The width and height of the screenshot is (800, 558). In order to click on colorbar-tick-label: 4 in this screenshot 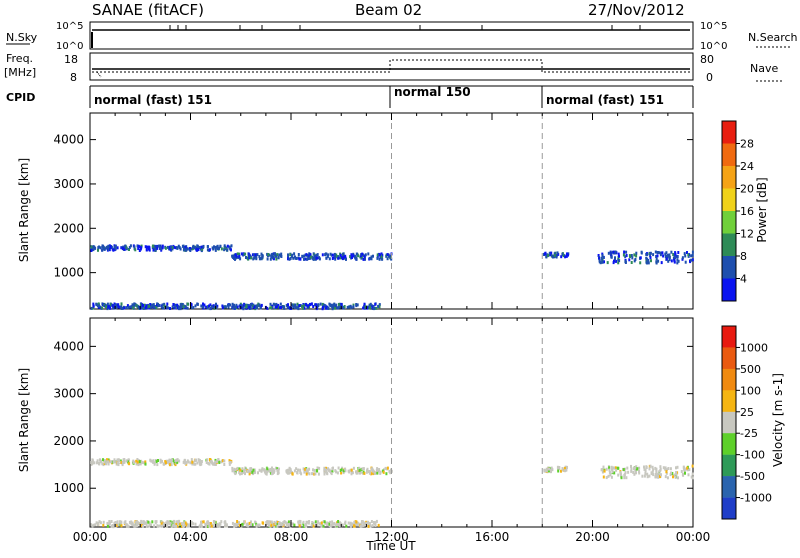, I will do `click(743, 279)`.